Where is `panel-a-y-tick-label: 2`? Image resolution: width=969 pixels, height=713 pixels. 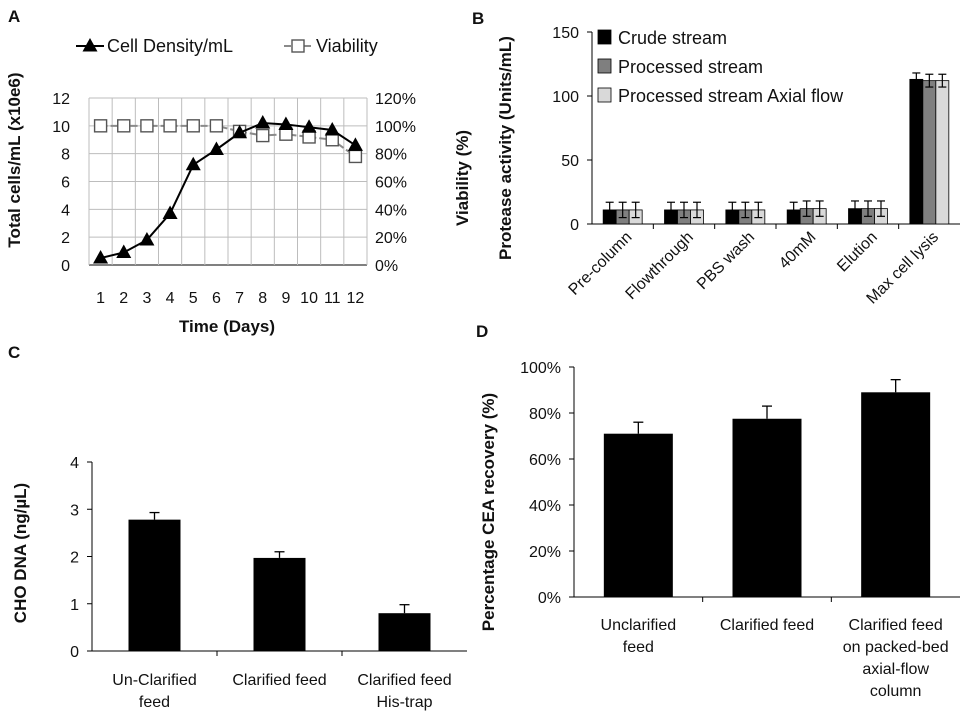 panel-a-y-tick-label: 2 is located at coordinates (65, 238).